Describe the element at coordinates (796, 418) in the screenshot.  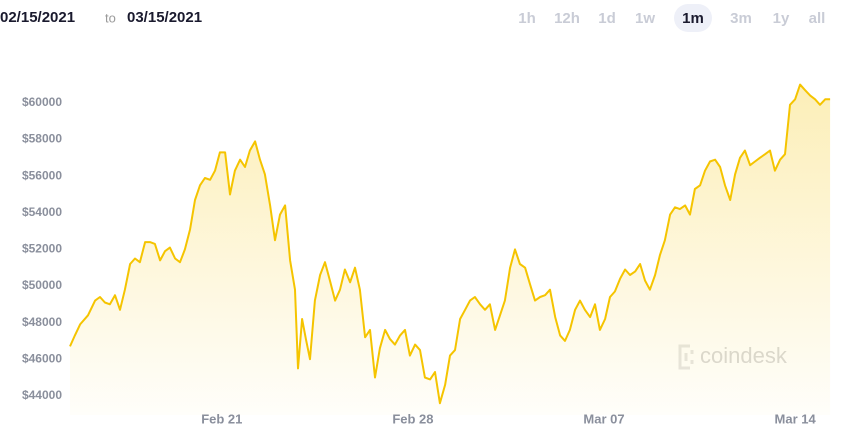
I see `x-tick-label: Mar 14` at that location.